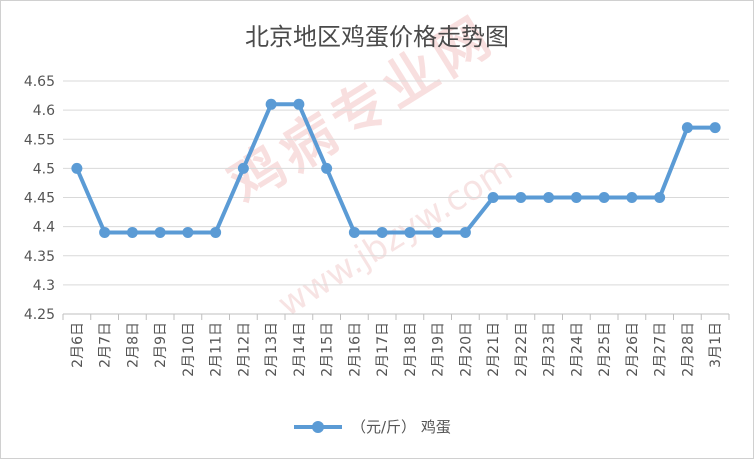 Image resolution: width=754 pixels, height=459 pixels. I want to click on x-tick-label: 2月19日, so click(439, 349).